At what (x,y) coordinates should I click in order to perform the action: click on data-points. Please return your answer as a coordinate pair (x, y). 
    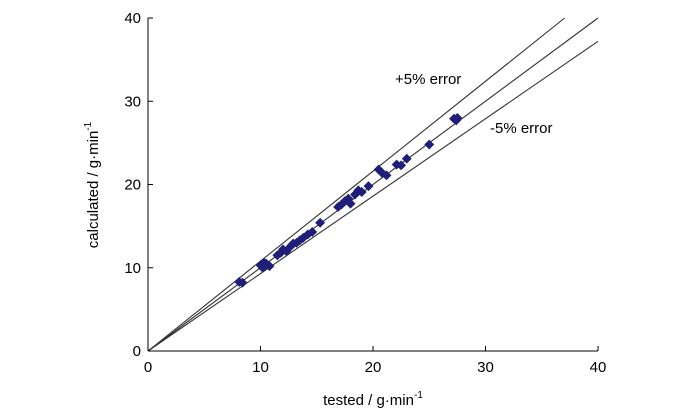
    Looking at the image, I should click on (348, 200).